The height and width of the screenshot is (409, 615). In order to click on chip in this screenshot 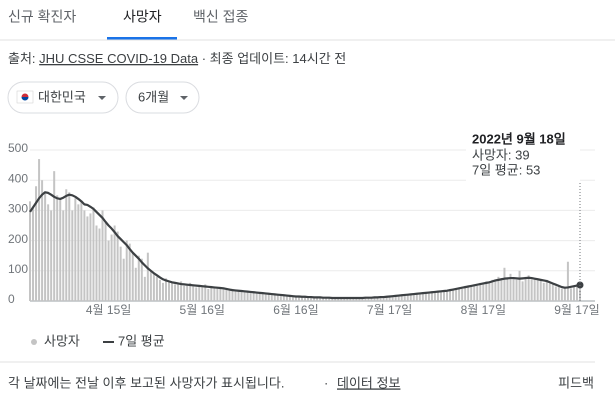, I will do `click(162, 97)`.